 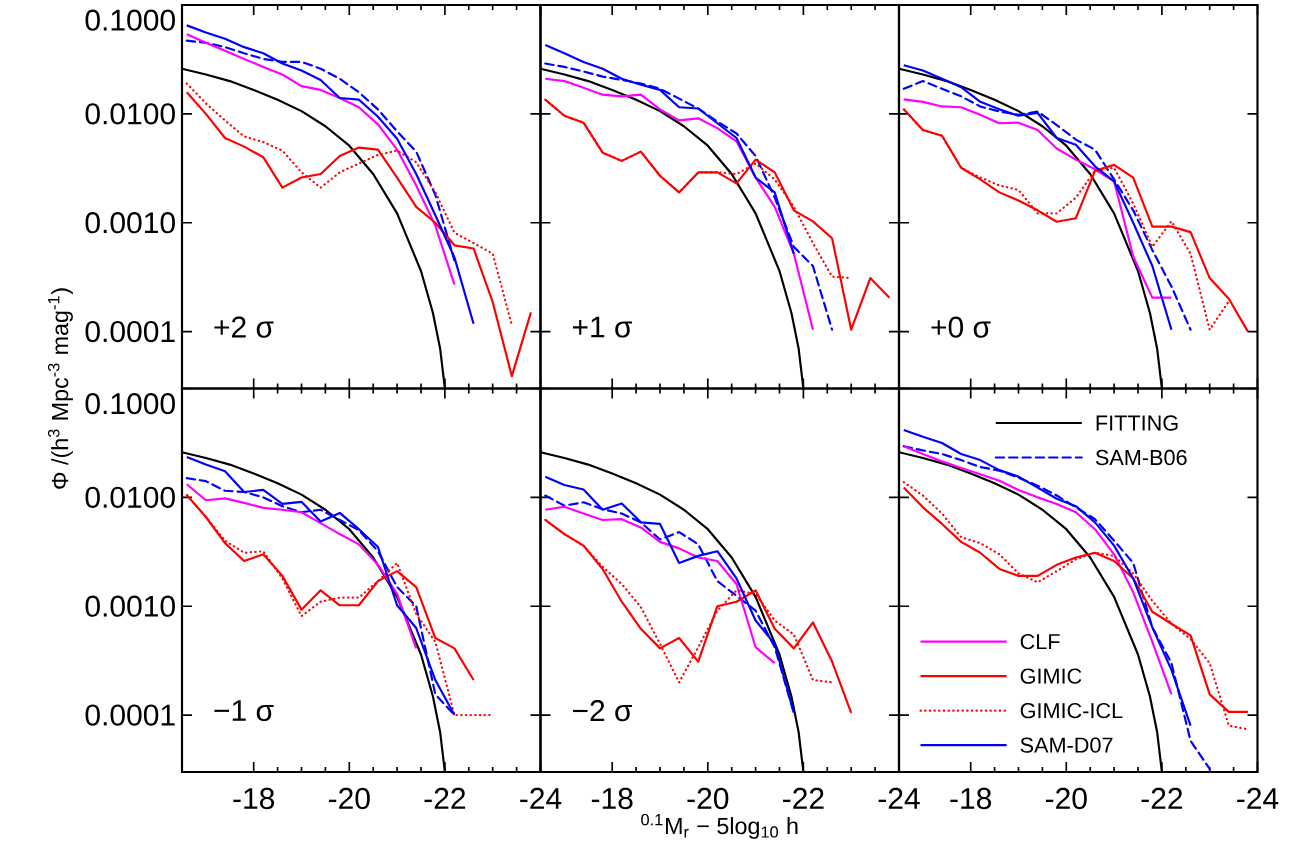 I want to click on legend-label: FITTING, so click(x=1137, y=423).